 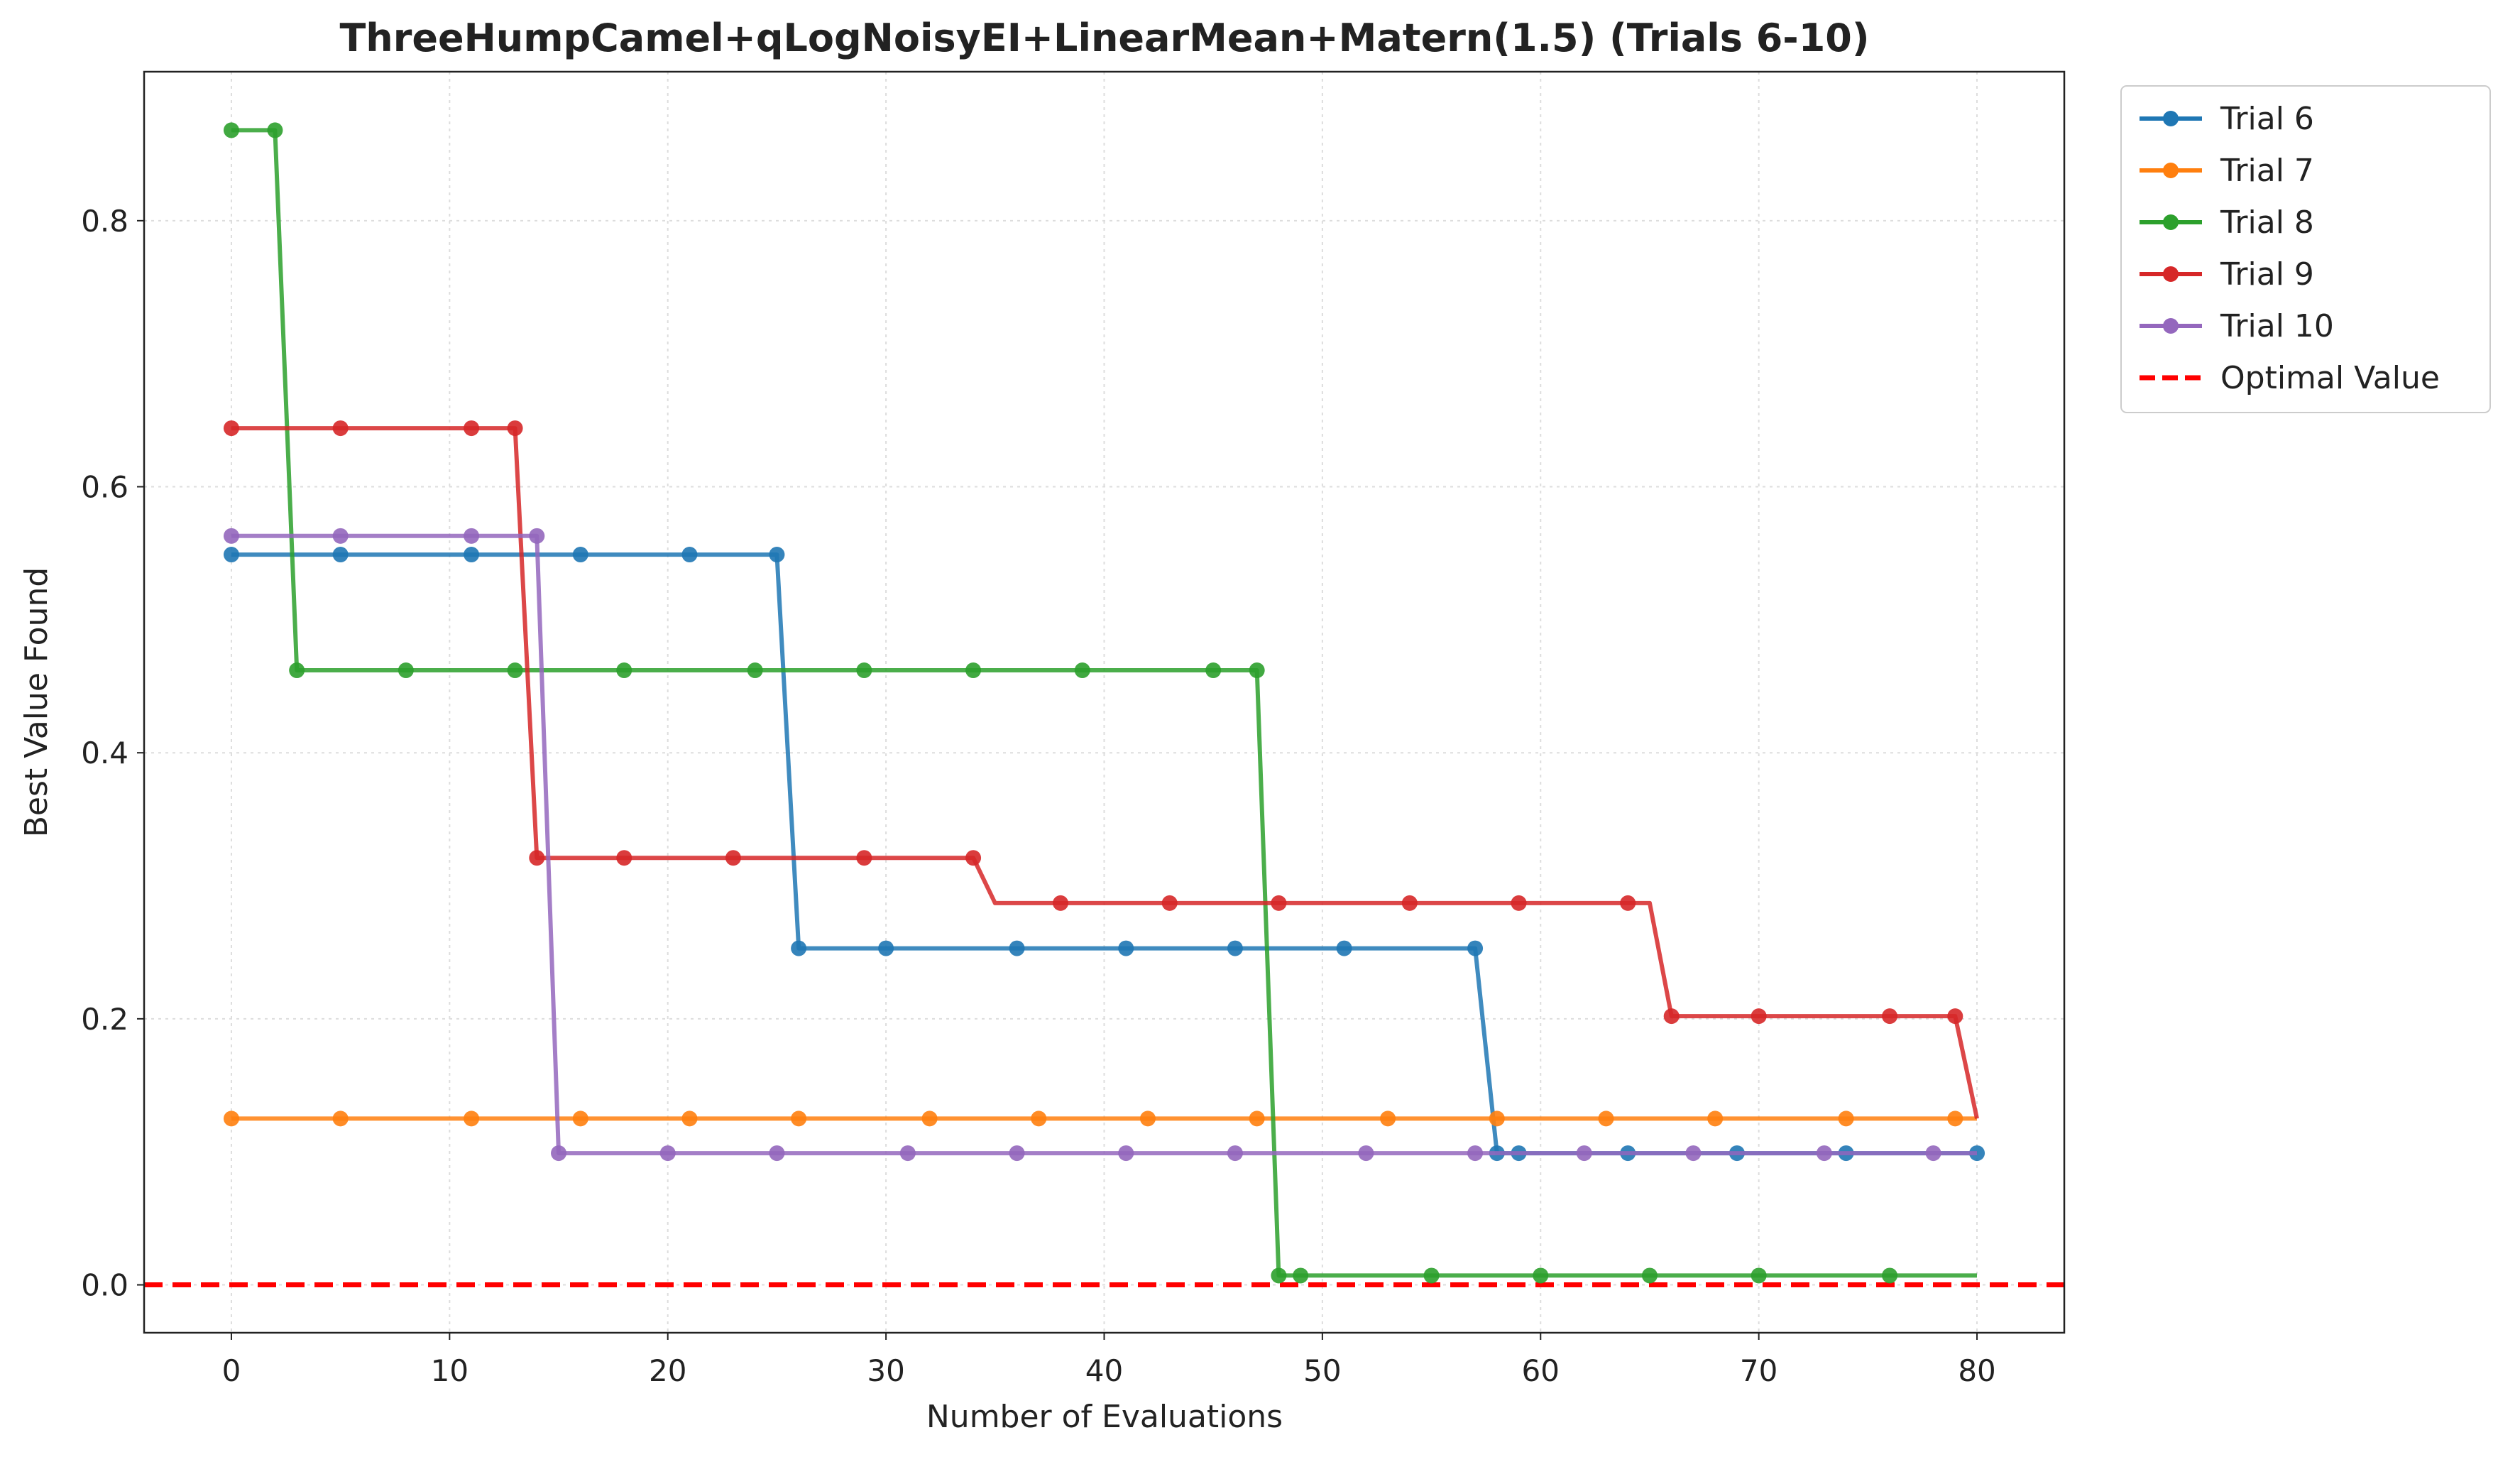 I want to click on legend-label: Trial 9, so click(x=2267, y=274).